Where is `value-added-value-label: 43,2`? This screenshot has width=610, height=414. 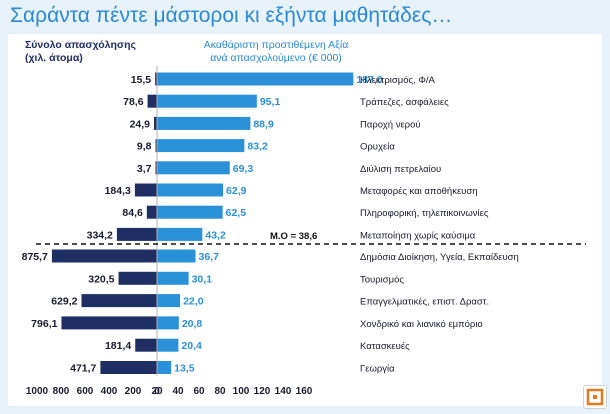 value-added-value-label: 43,2 is located at coordinates (215, 235).